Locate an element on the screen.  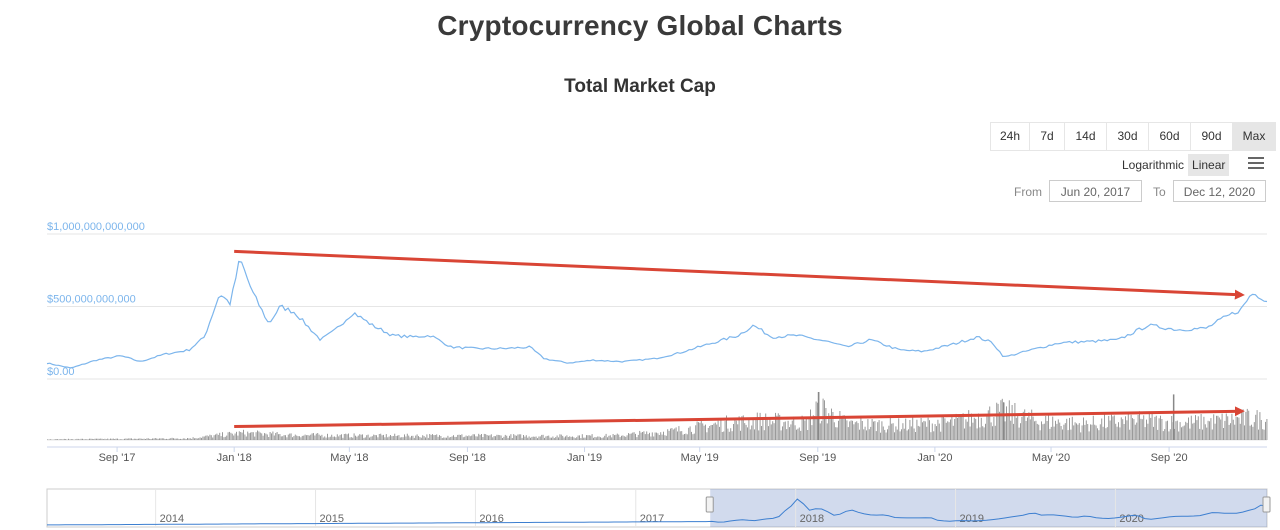
from-date-input: Jun 20, 2017 is located at coordinates (1095, 191).